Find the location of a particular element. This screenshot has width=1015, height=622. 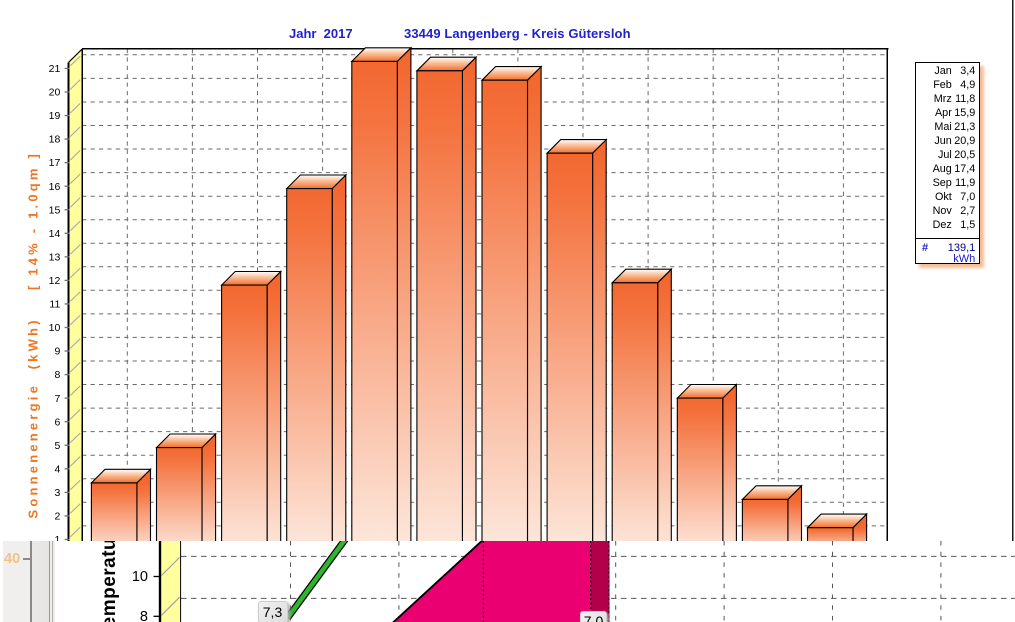

svg-text: 16 is located at coordinates (55, 187).